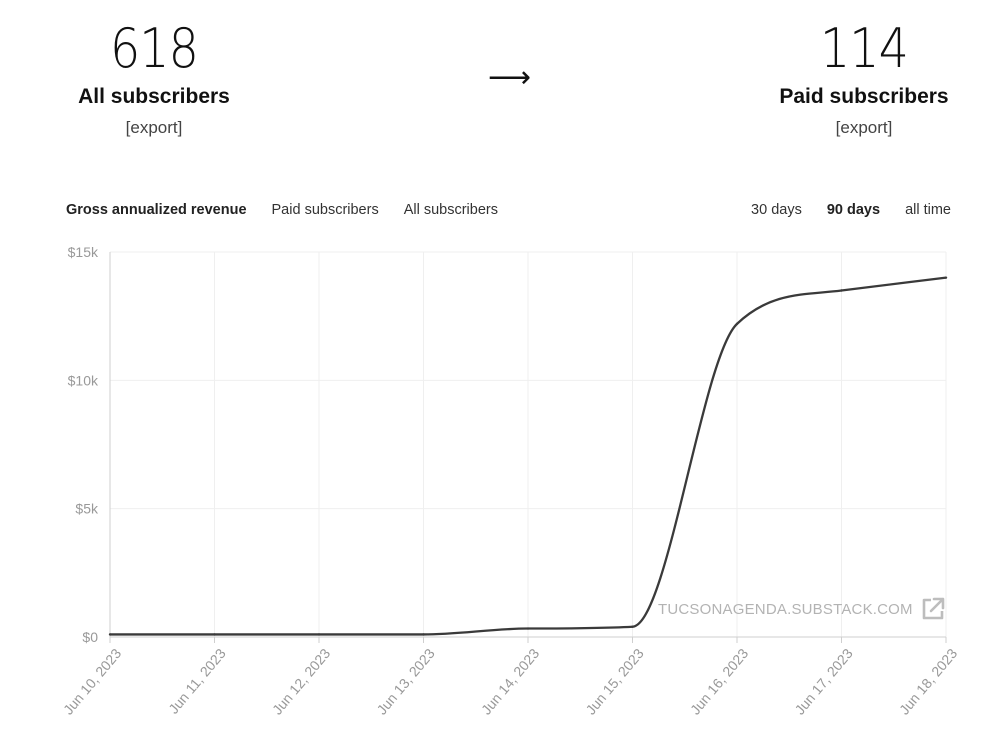 The width and height of the screenshot is (1001, 742). Describe the element at coordinates (325, 210) in the screenshot. I see `tab-paid-subscribers: Paid subscribers` at that location.